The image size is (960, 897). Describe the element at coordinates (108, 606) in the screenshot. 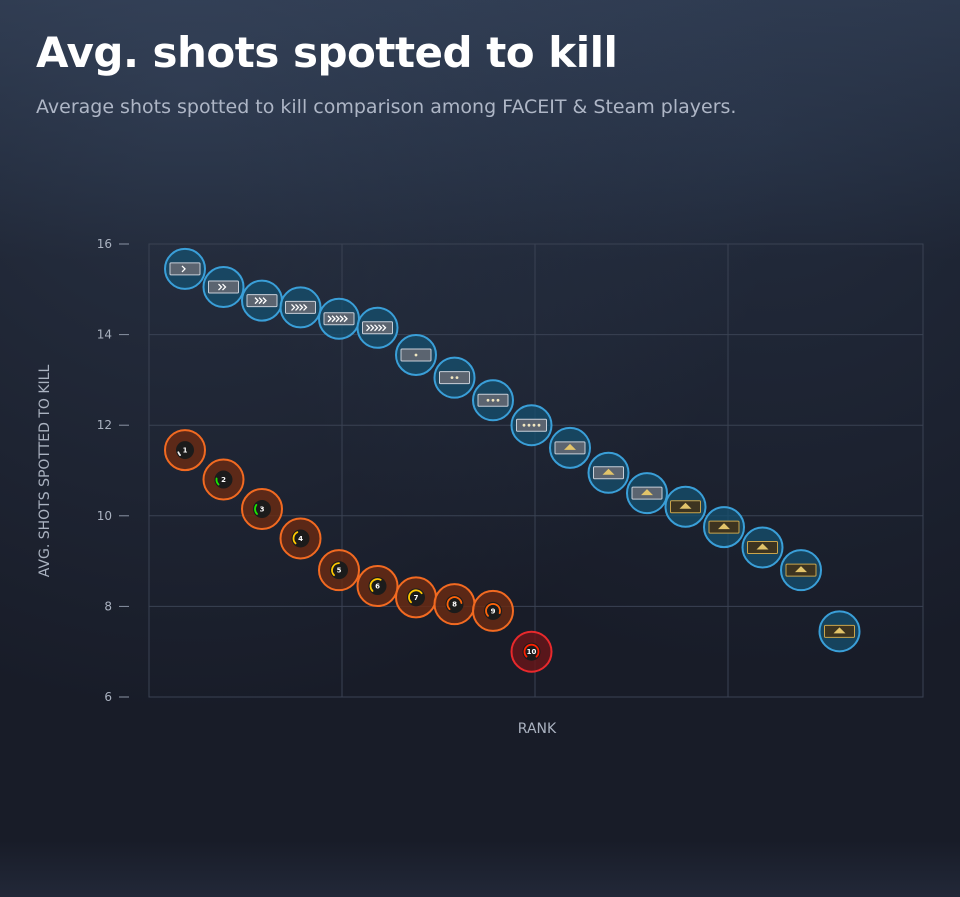

I see `y-tick-label: 8` at that location.